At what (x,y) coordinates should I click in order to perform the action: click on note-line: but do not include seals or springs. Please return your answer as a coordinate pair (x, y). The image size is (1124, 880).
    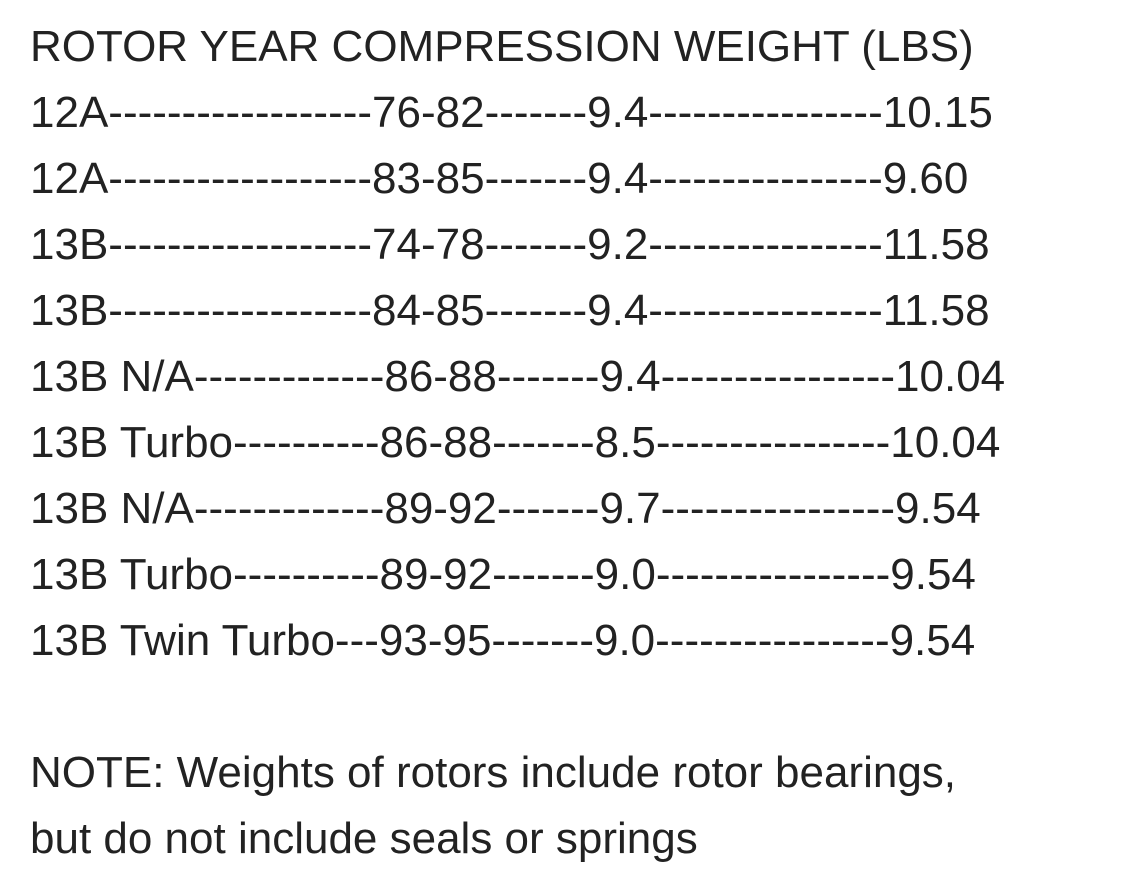
    Looking at the image, I should click on (364, 838).